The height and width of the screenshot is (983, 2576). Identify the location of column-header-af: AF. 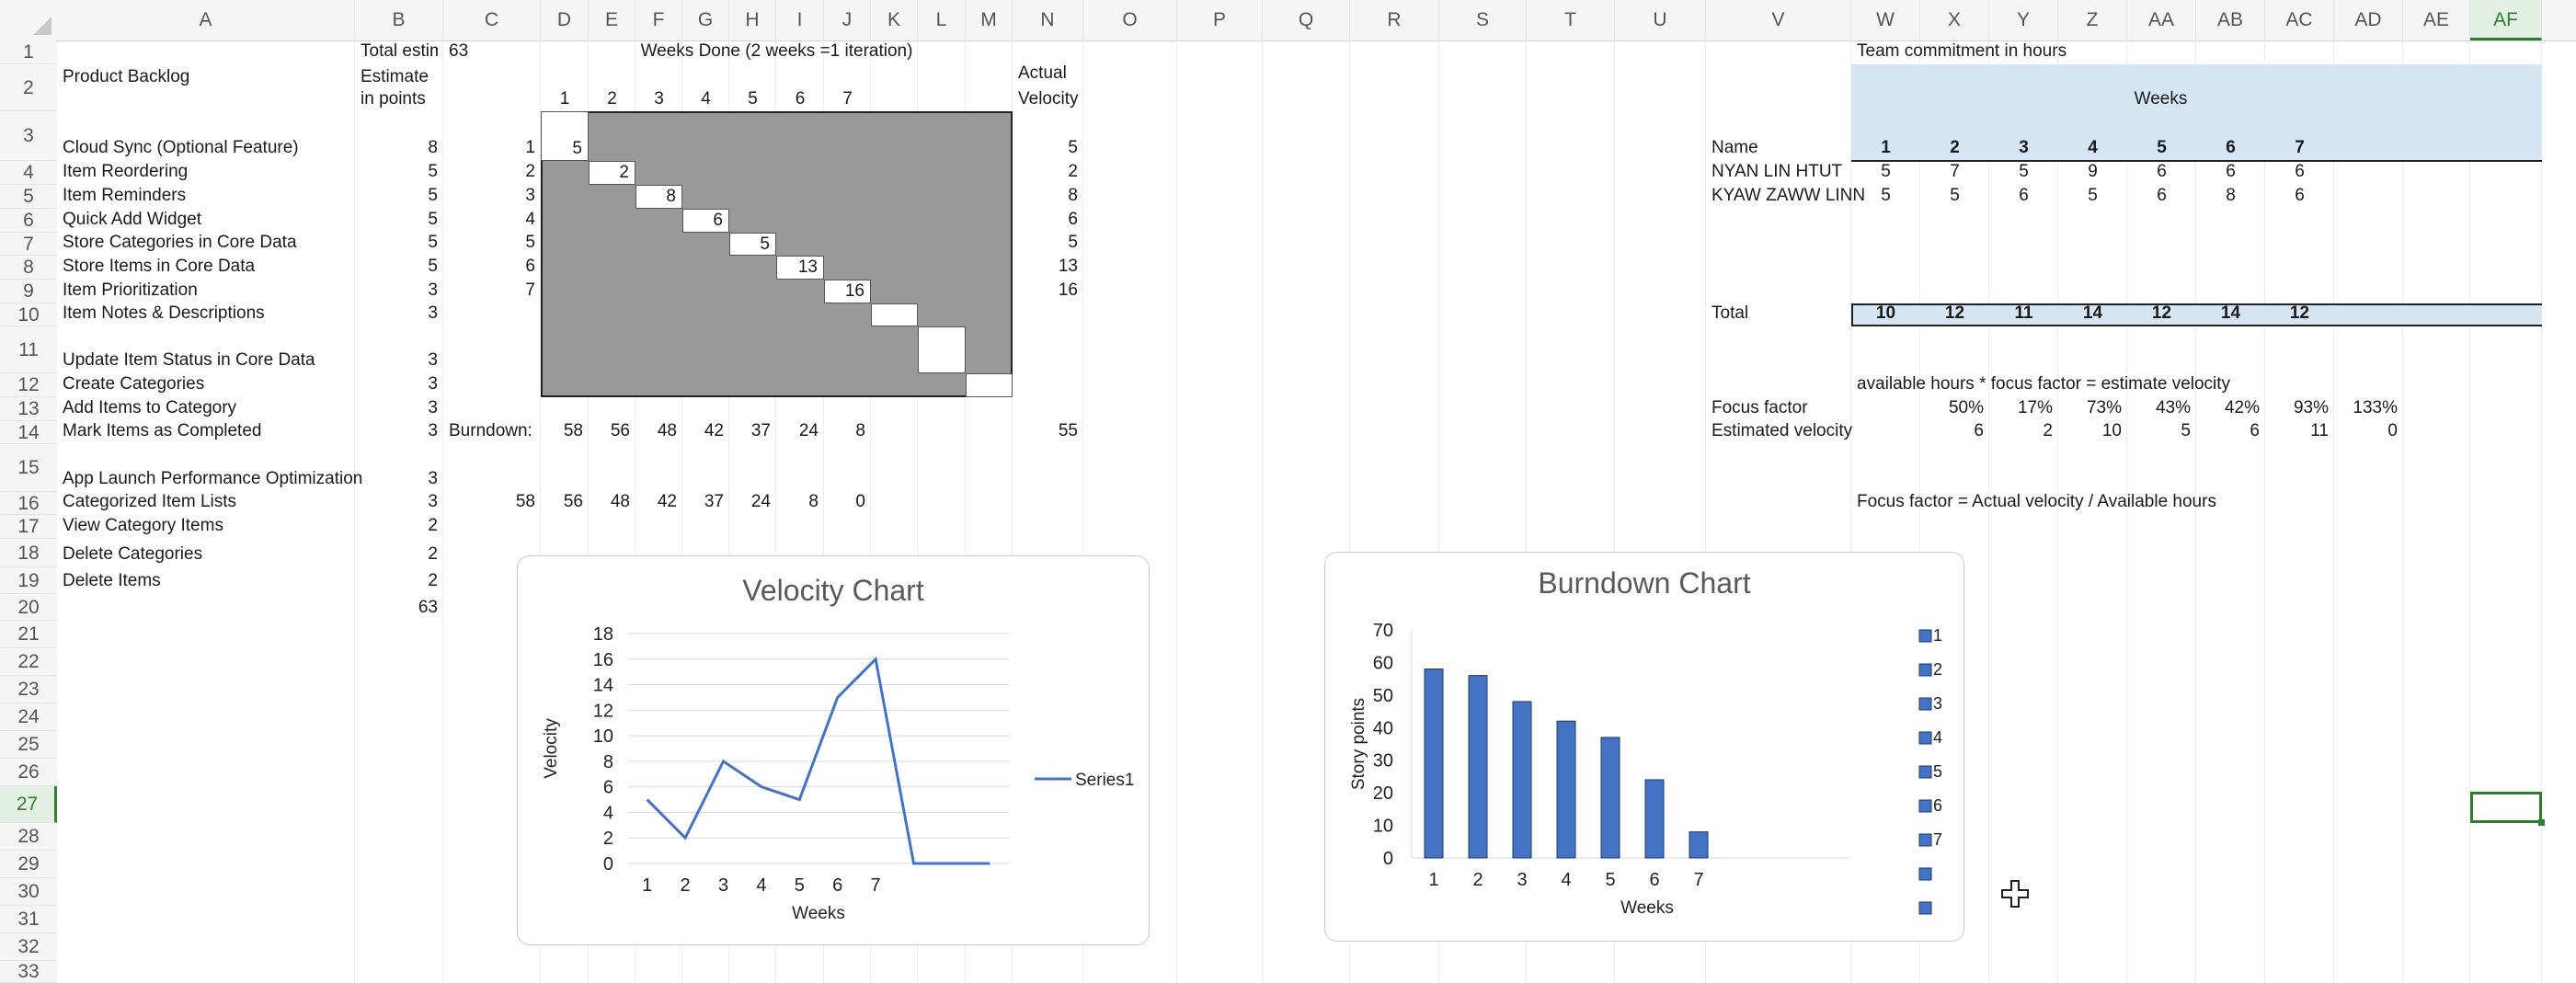
(2506, 20).